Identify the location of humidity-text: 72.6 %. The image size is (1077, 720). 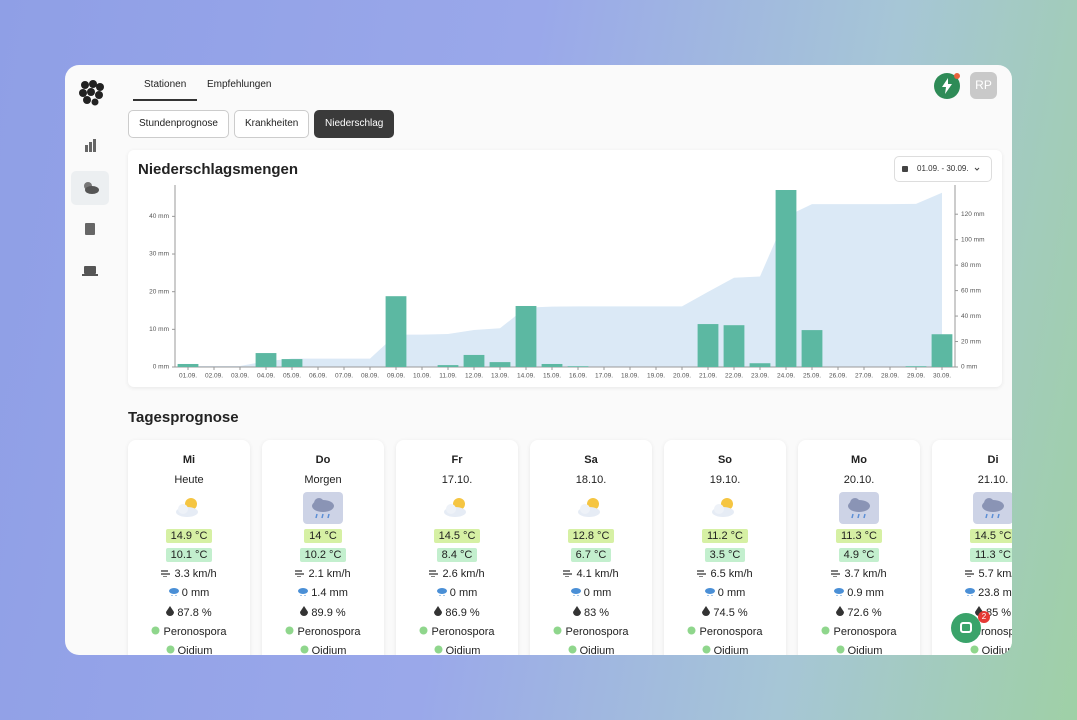
(864, 613).